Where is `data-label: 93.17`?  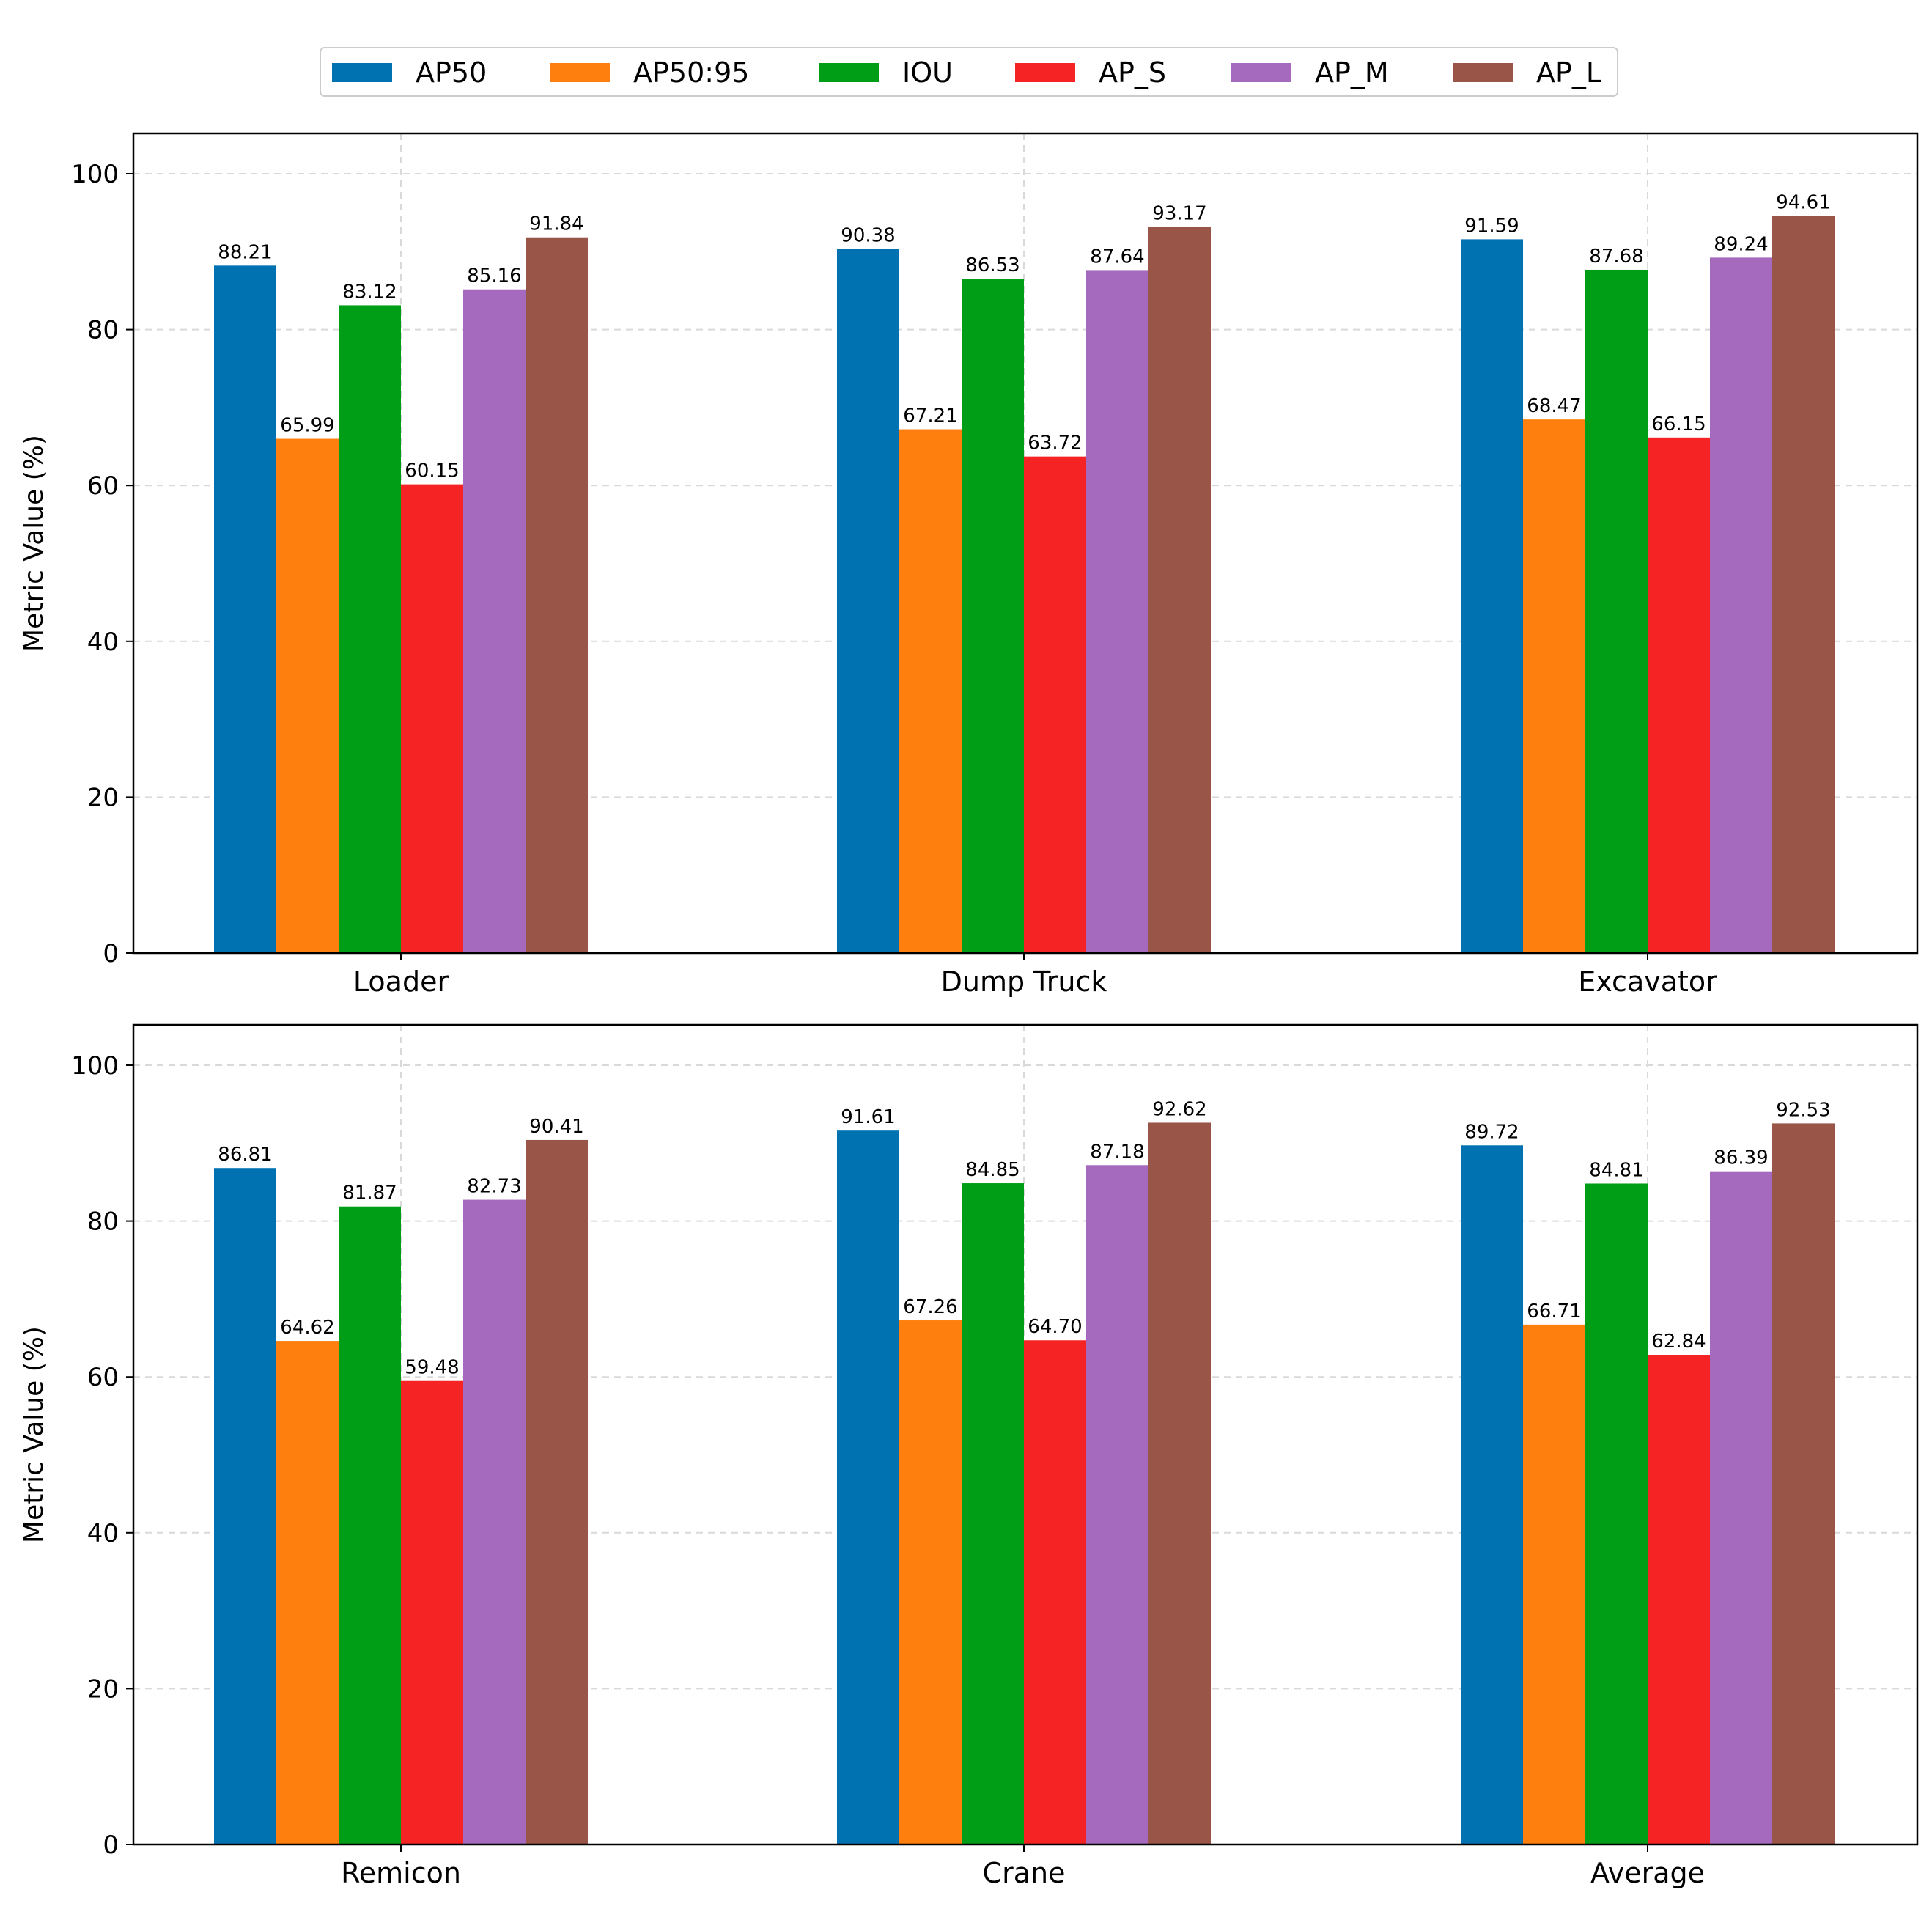
data-label: 93.17 is located at coordinates (1179, 214).